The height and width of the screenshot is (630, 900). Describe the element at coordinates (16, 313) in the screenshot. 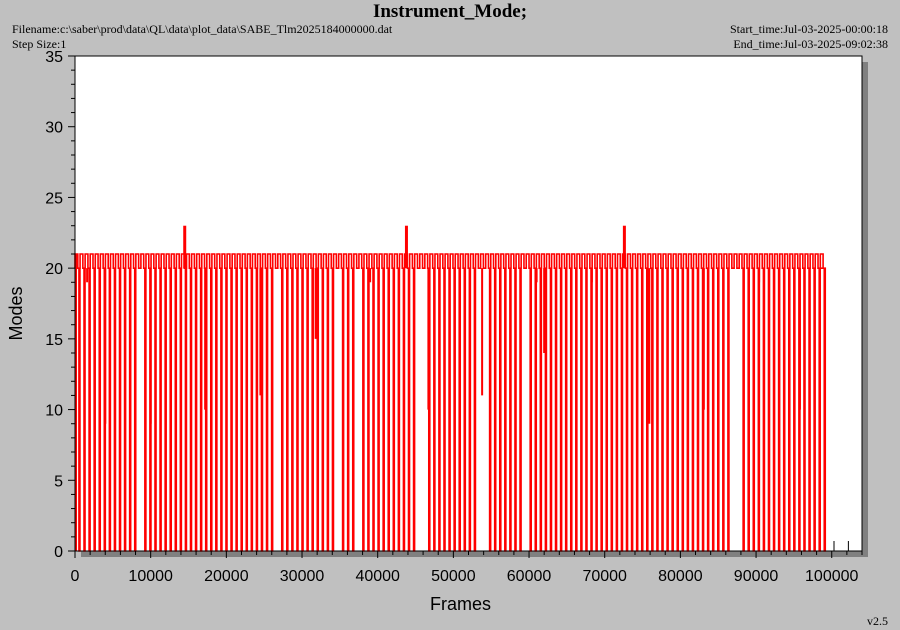

I see `y-axis-title: Modes` at that location.